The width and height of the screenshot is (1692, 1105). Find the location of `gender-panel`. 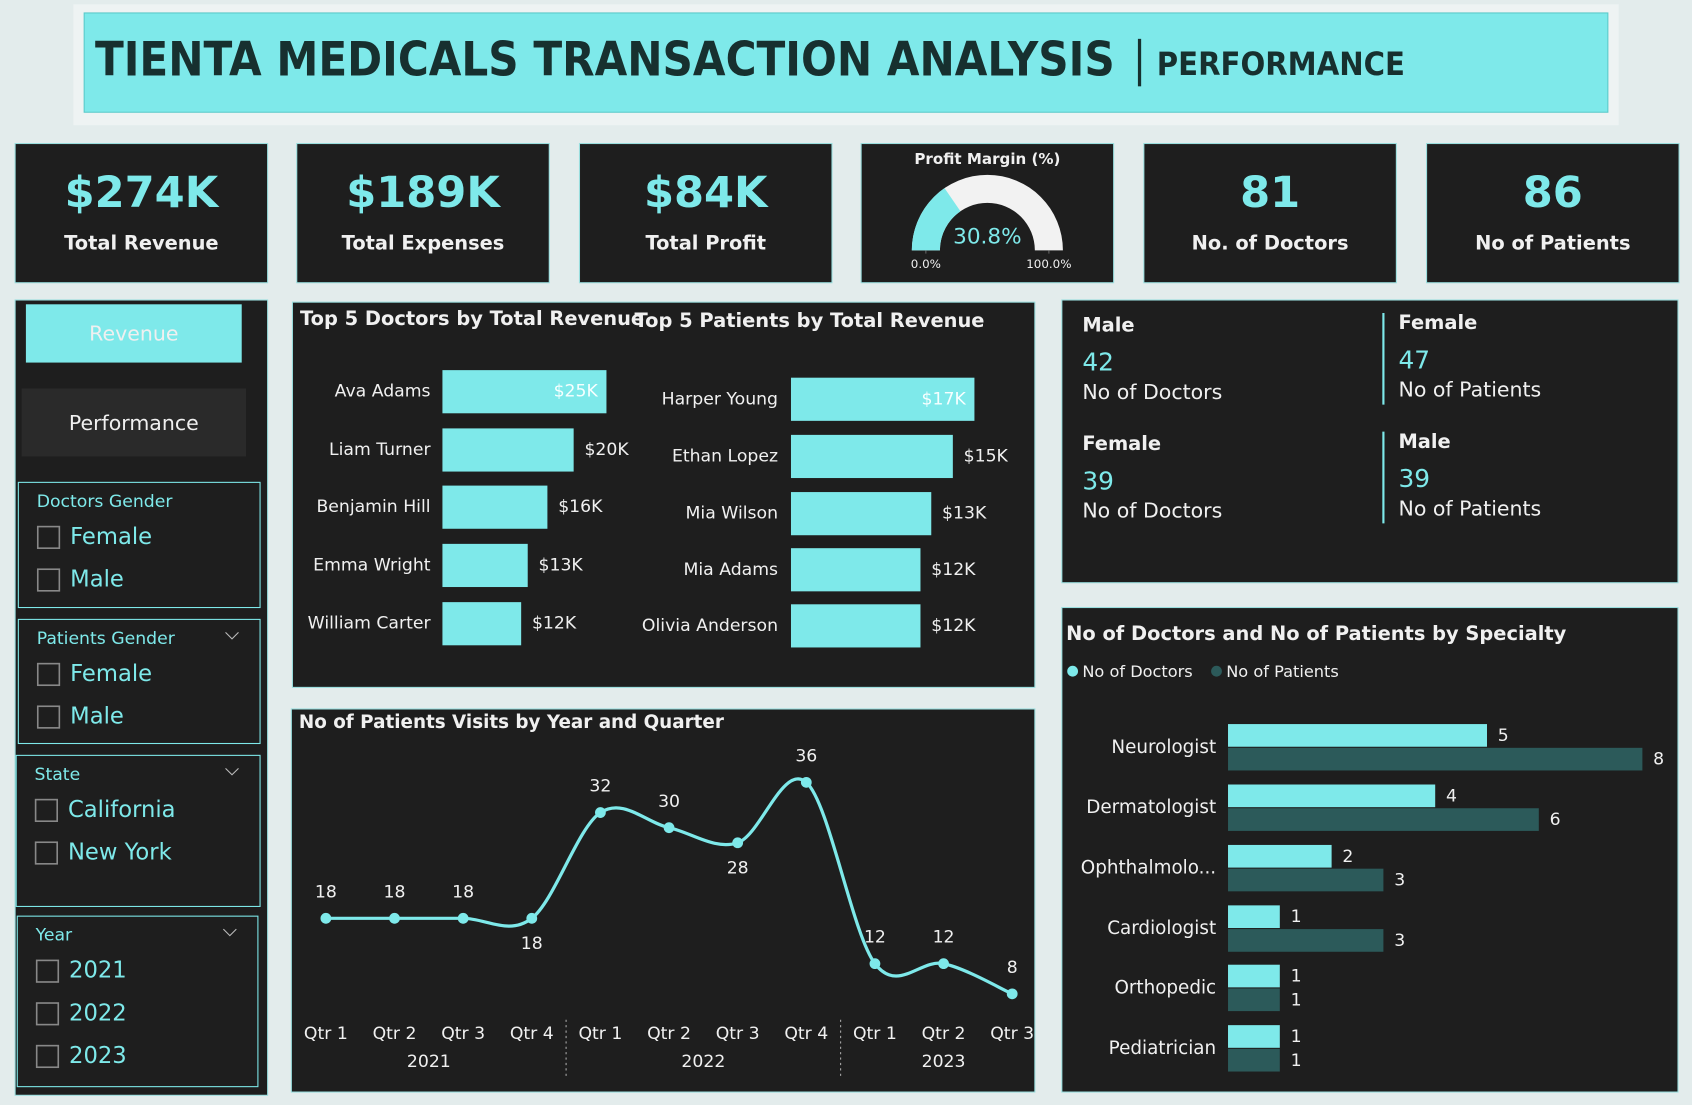

gender-panel is located at coordinates (1370, 441).